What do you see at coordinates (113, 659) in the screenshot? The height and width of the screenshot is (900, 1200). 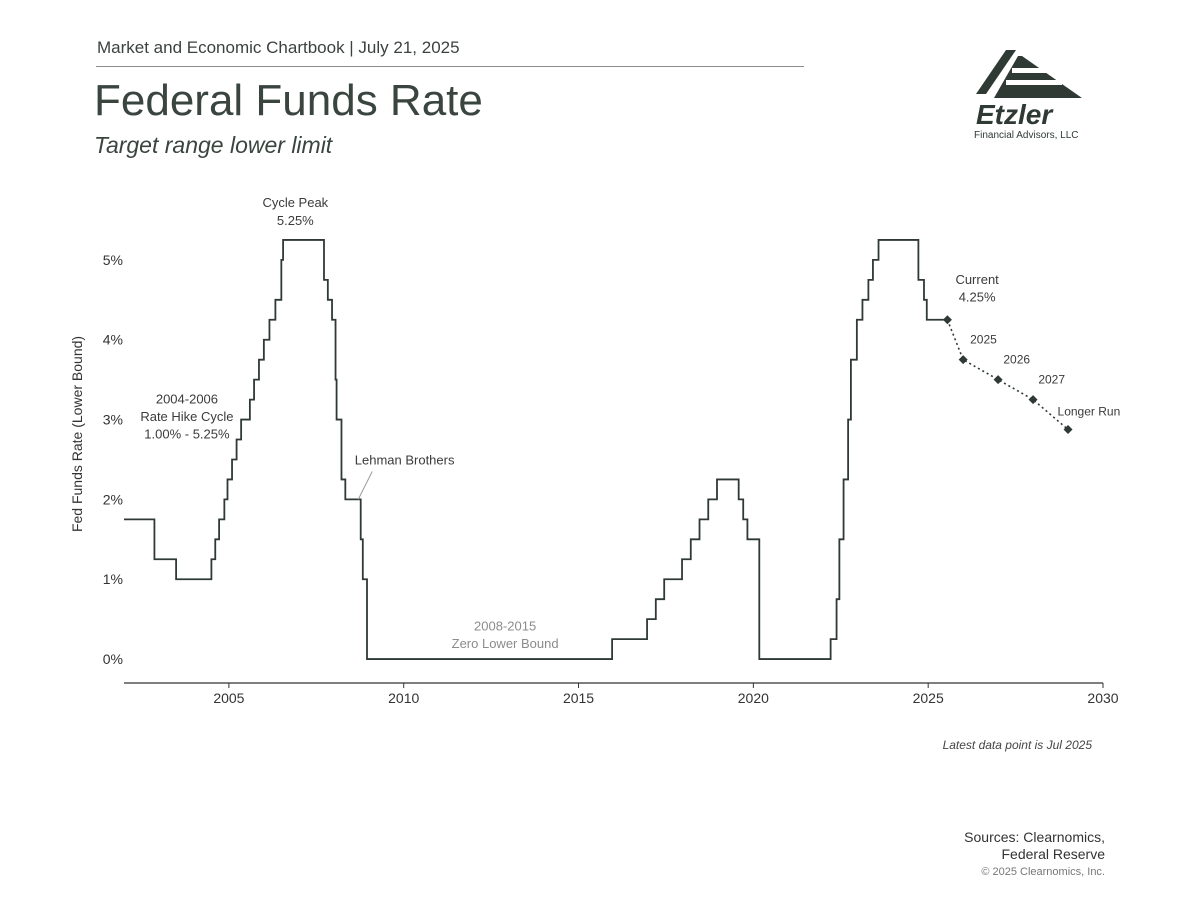 I see `y-tick-label: 0%` at bounding box center [113, 659].